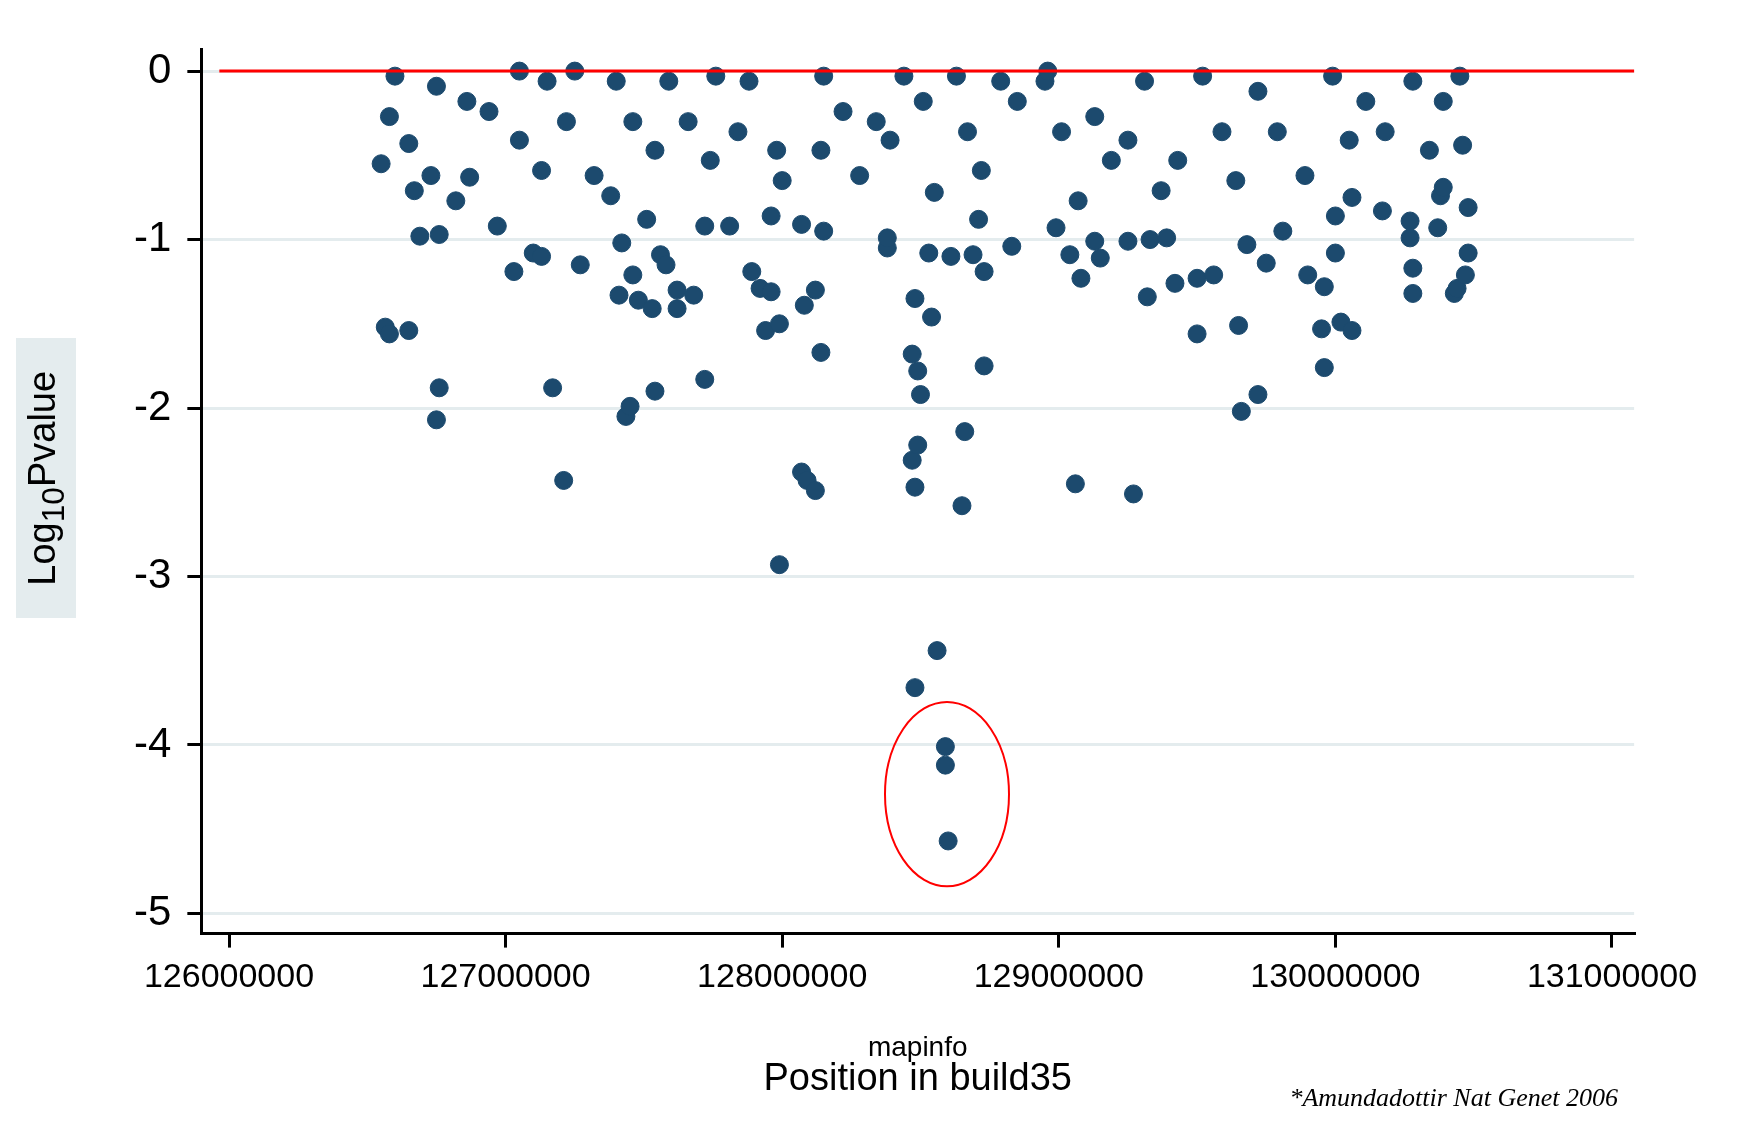 Image resolution: width=1738 pixels, height=1138 pixels. What do you see at coordinates (229, 975) in the screenshot?
I see `x-tick-label: 126000000` at bounding box center [229, 975].